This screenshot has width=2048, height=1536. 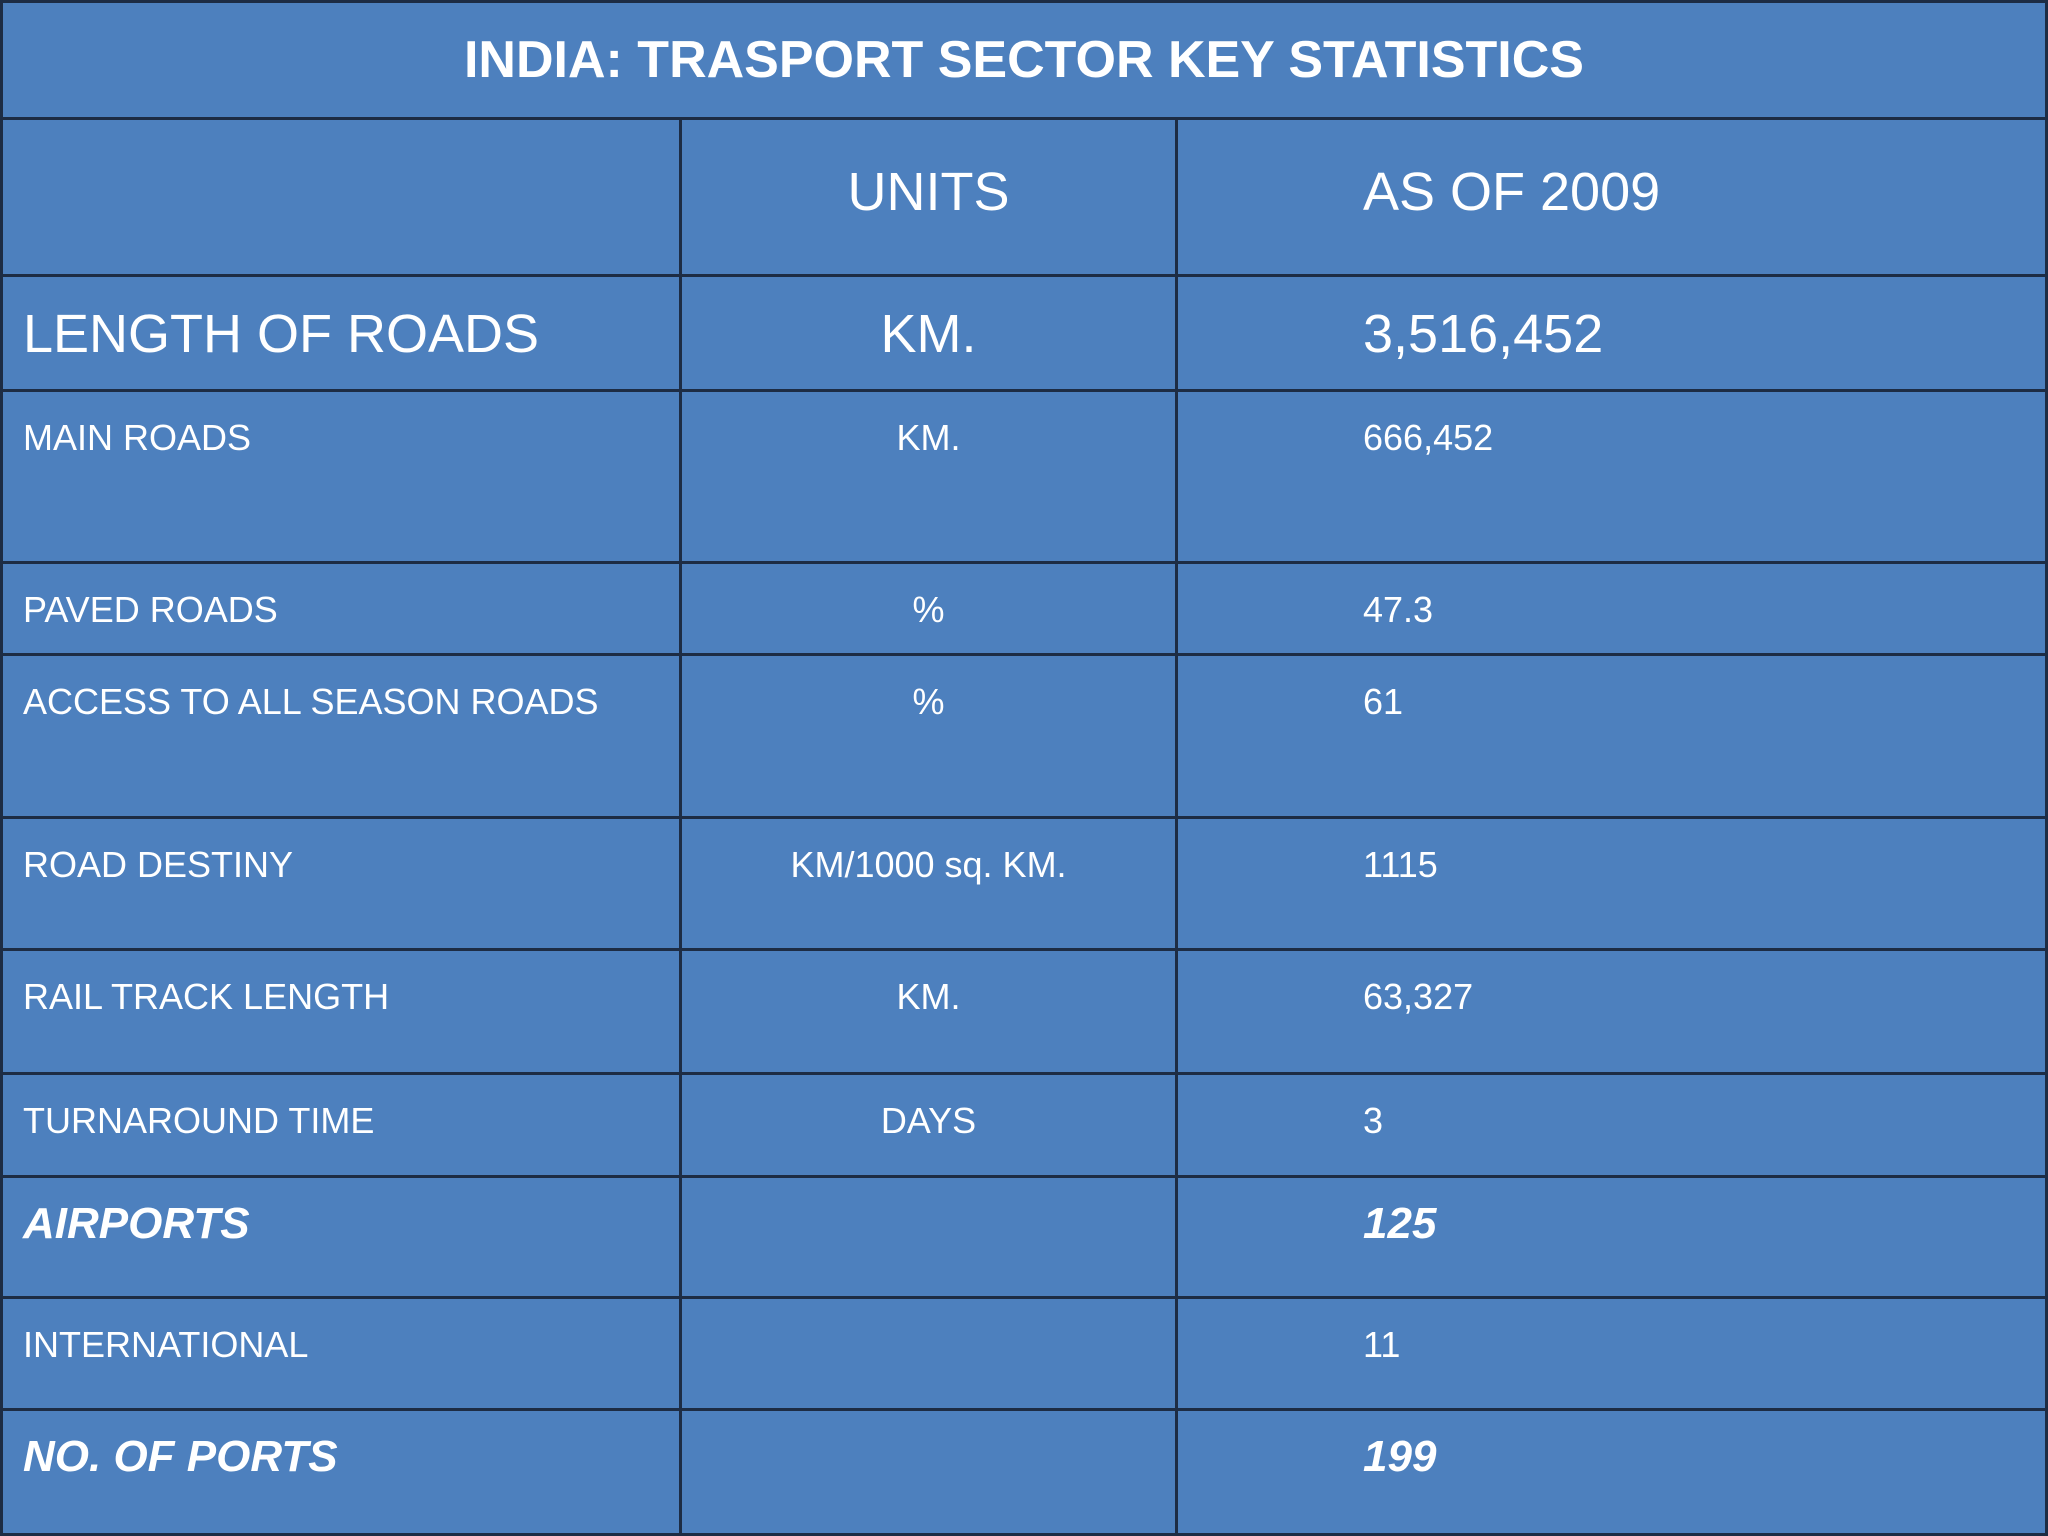 What do you see at coordinates (342, 1353) in the screenshot?
I see `row-label: INTERNATIONAL` at bounding box center [342, 1353].